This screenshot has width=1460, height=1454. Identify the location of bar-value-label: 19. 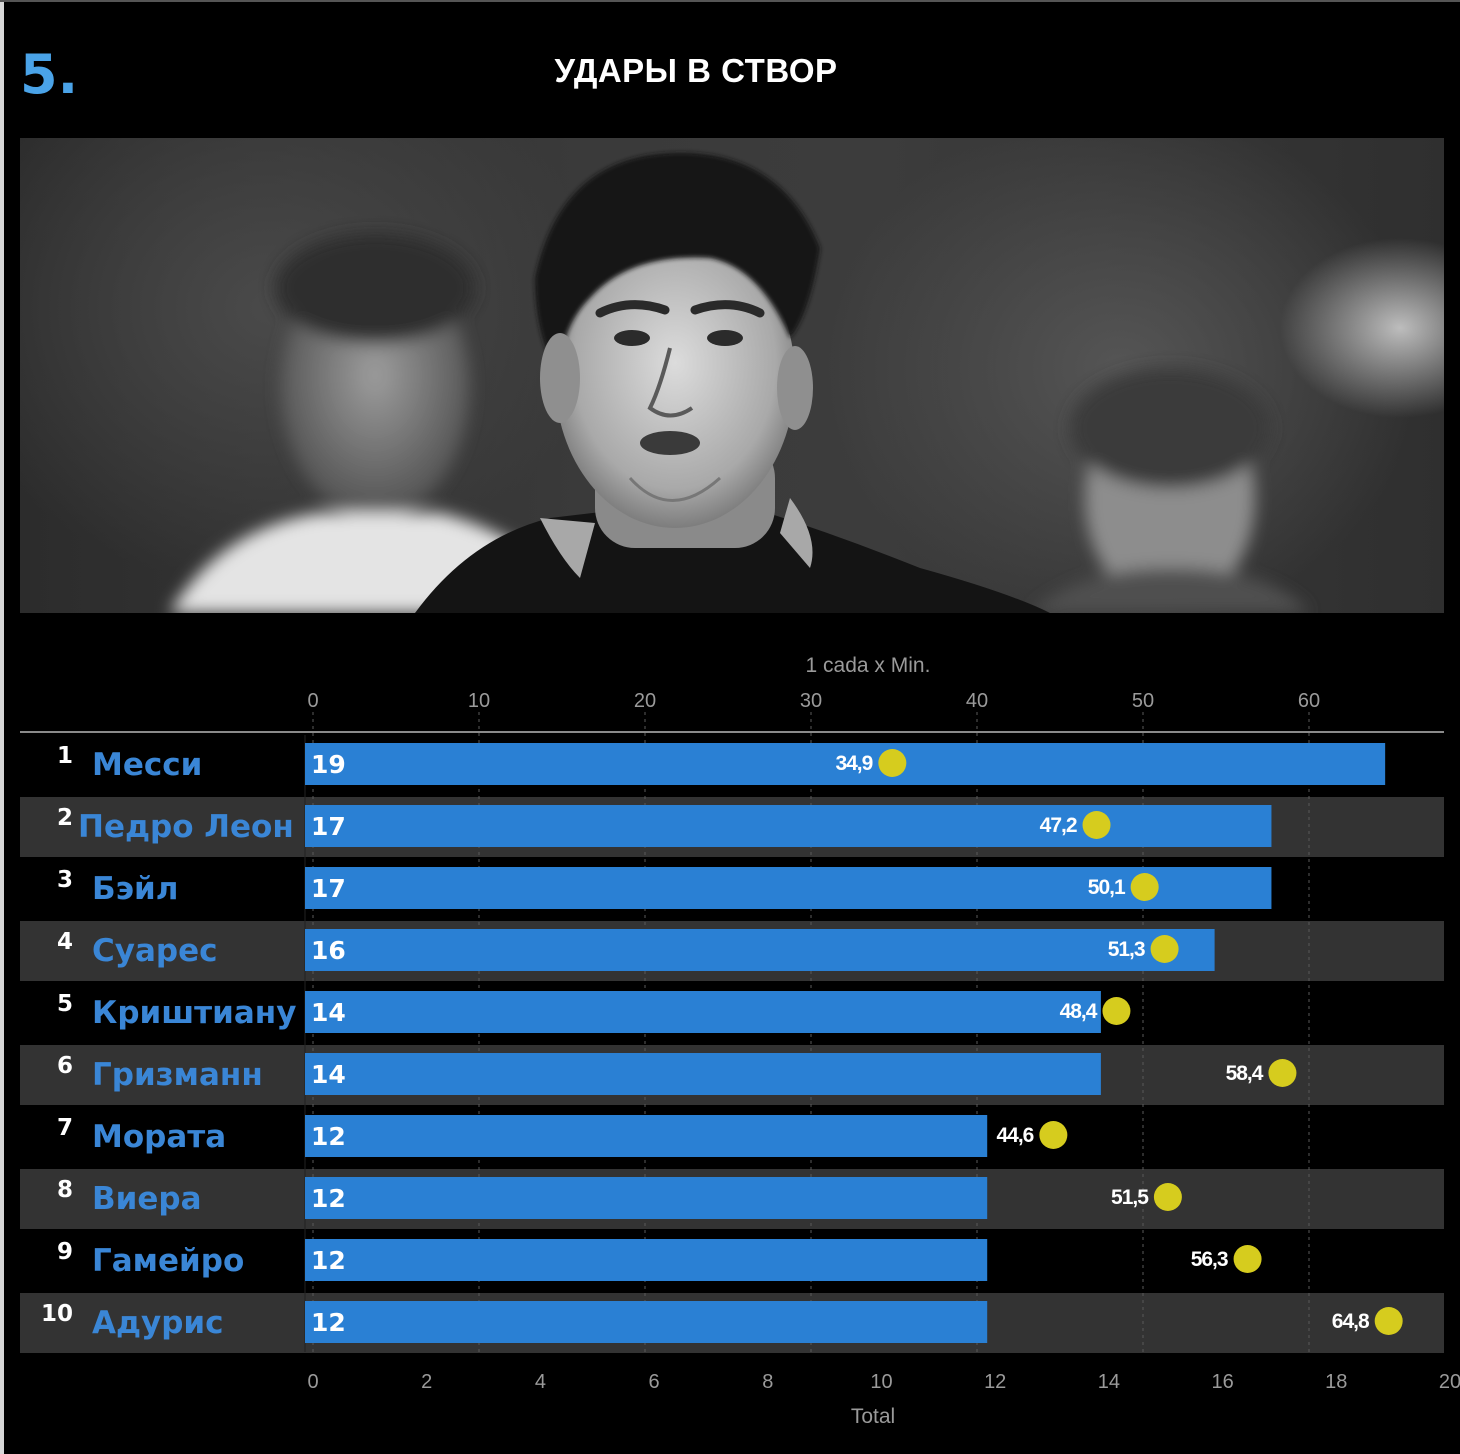
(328, 764).